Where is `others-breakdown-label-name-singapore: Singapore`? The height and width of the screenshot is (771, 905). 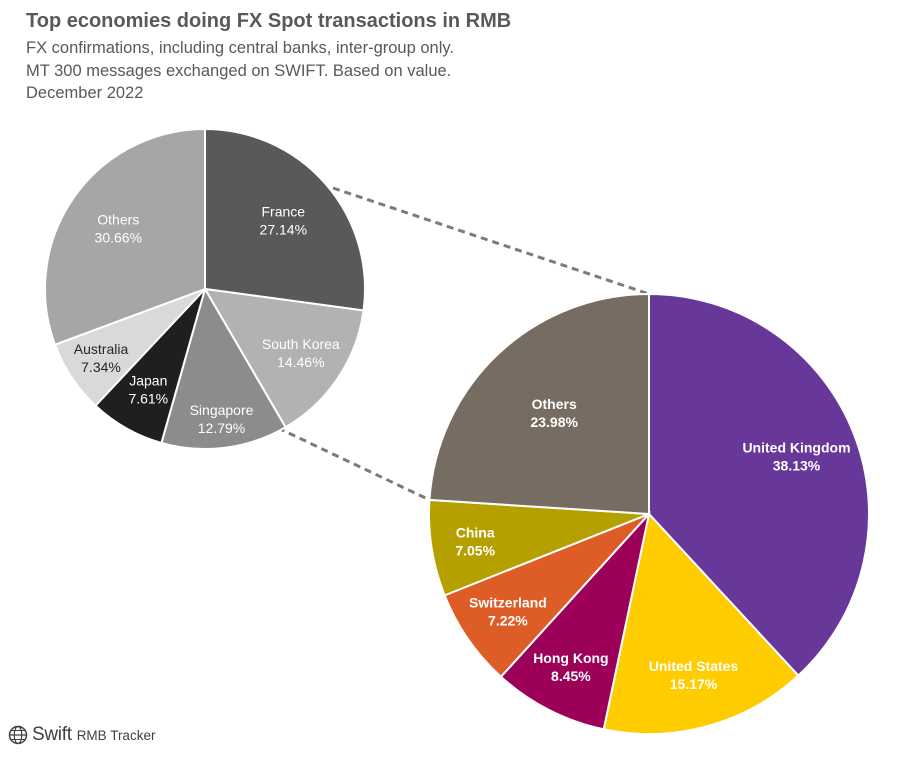 others-breakdown-label-name-singapore: Singapore is located at coordinates (222, 410).